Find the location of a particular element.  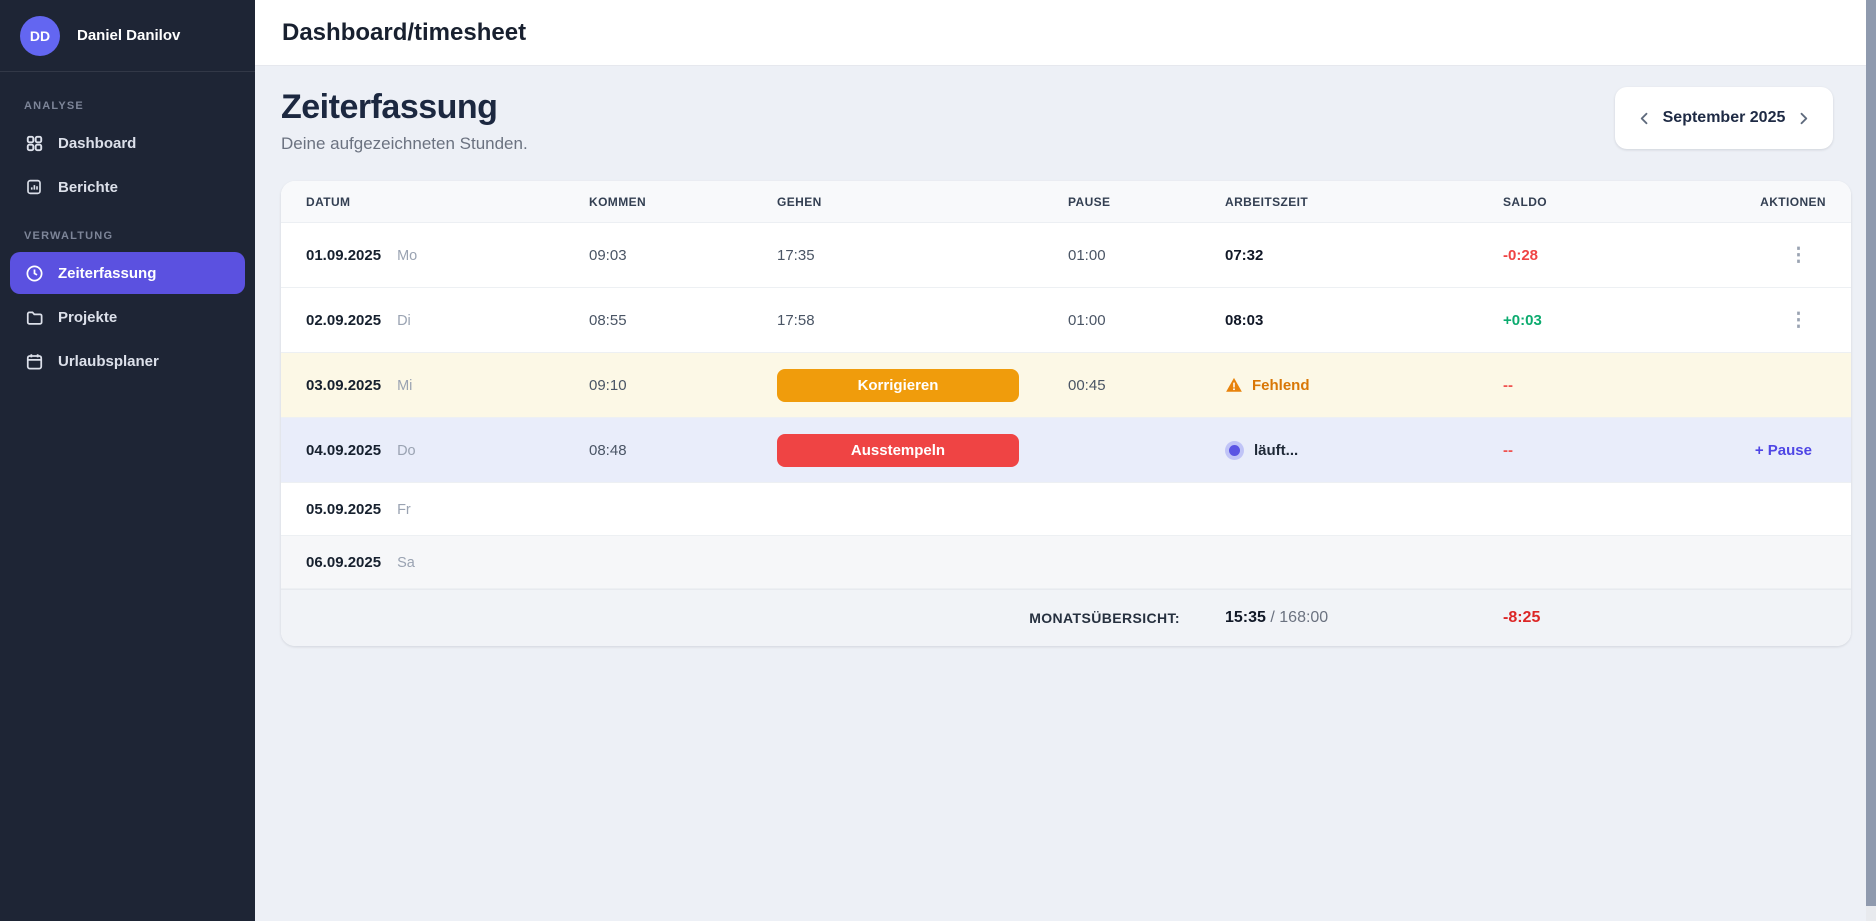

table-row-weekend: 06.09.2025 Sa is located at coordinates (1066, 562).